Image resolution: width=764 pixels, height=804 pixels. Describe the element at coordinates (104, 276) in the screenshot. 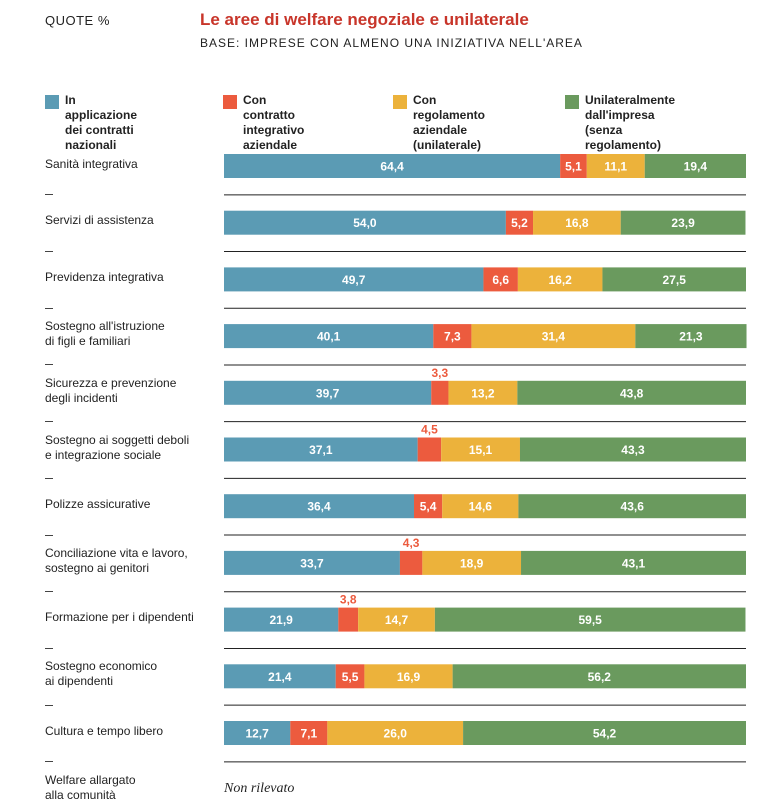

I see `category-label: Previdenza integrativa` at that location.